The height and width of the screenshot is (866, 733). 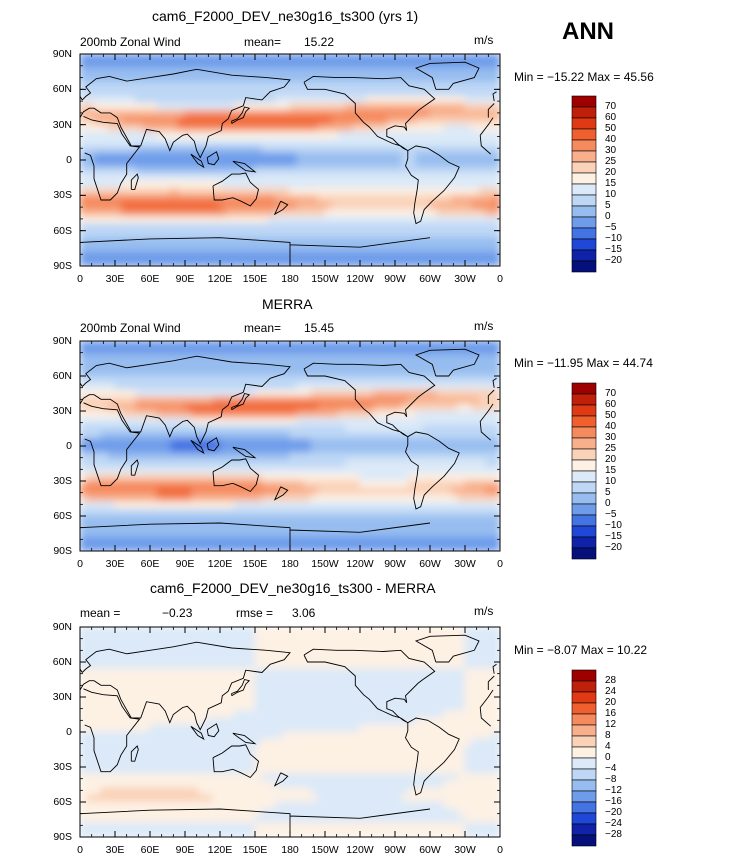 What do you see at coordinates (611, 161) in the screenshot?
I see `colorbar-level-label: 25` at bounding box center [611, 161].